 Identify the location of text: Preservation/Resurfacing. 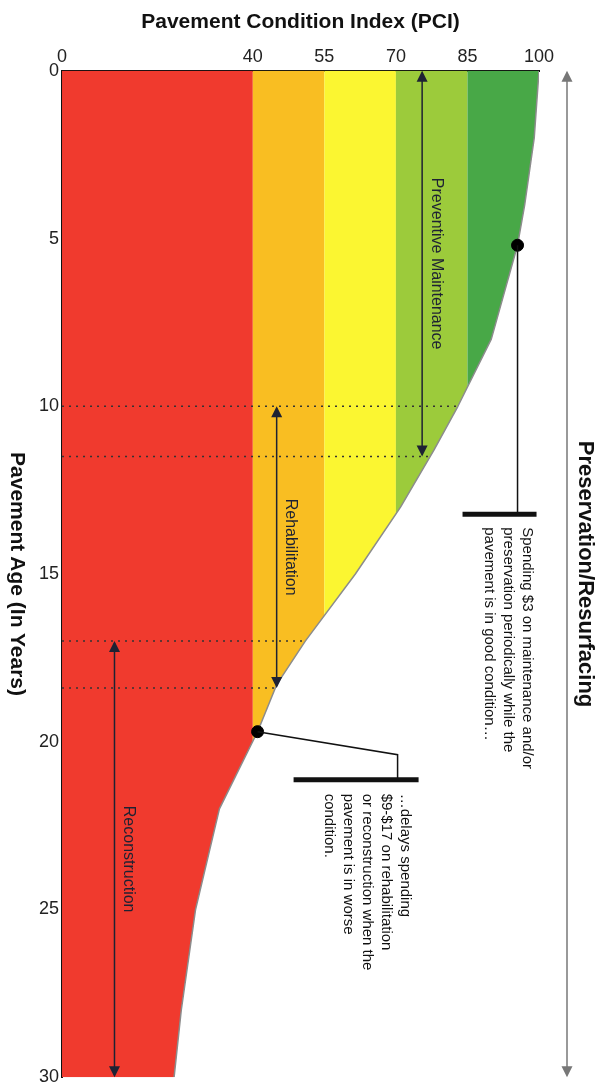
(586, 574).